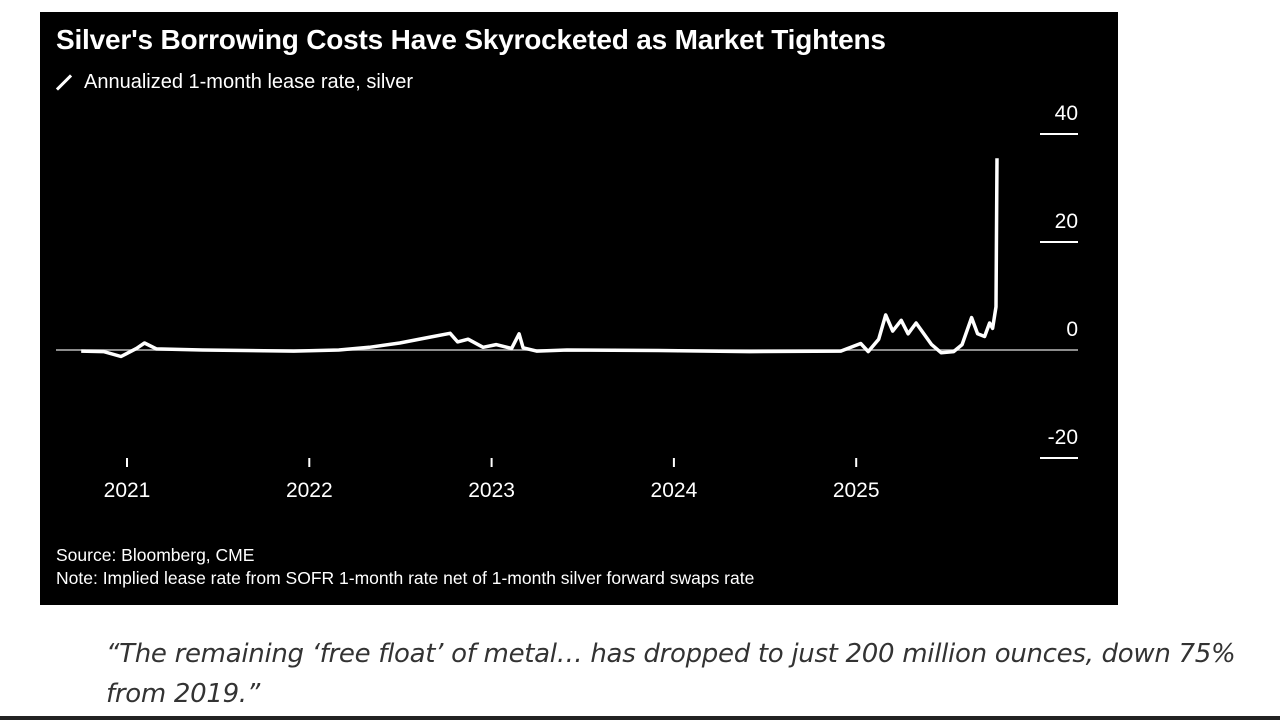 Image resolution: width=1280 pixels, height=720 pixels. Describe the element at coordinates (64, 82) in the screenshot. I see `legend-swatch` at that location.